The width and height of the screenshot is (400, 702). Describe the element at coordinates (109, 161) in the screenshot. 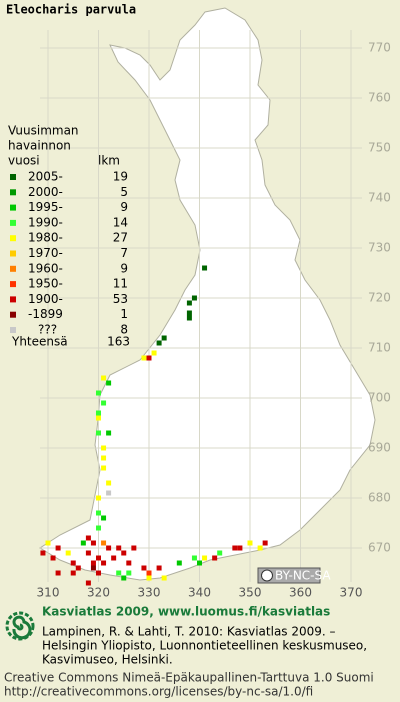

I see `legend-header: lkm` at that location.